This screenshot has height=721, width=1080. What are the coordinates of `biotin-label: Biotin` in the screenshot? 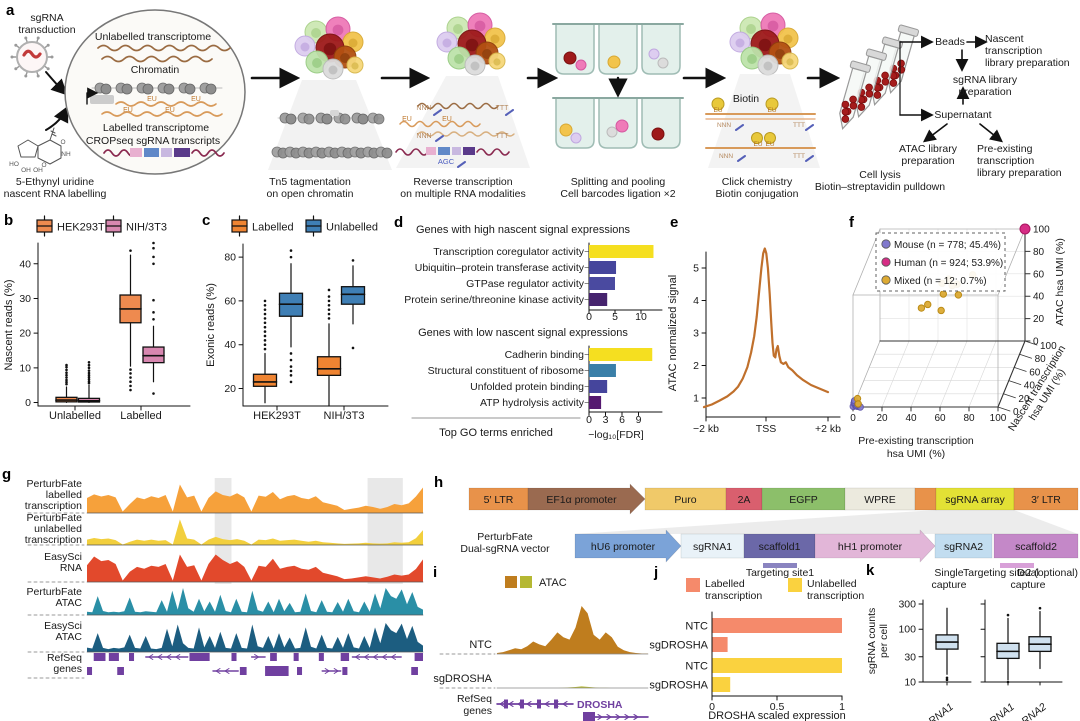 It's located at (746, 99).